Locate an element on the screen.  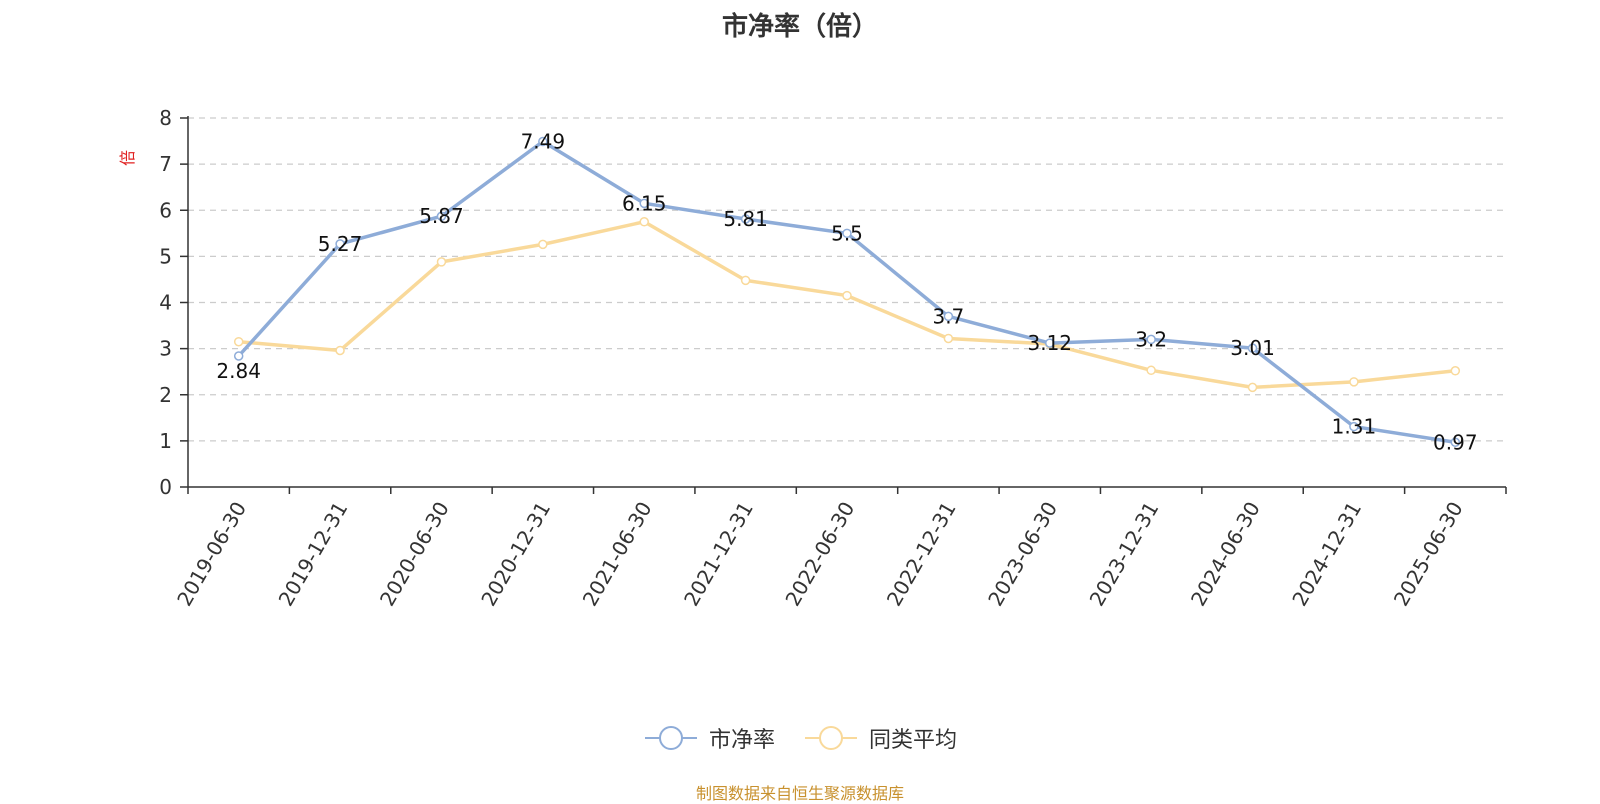
x-tick-label: 2023-06-30 is located at coordinates (1022, 554).